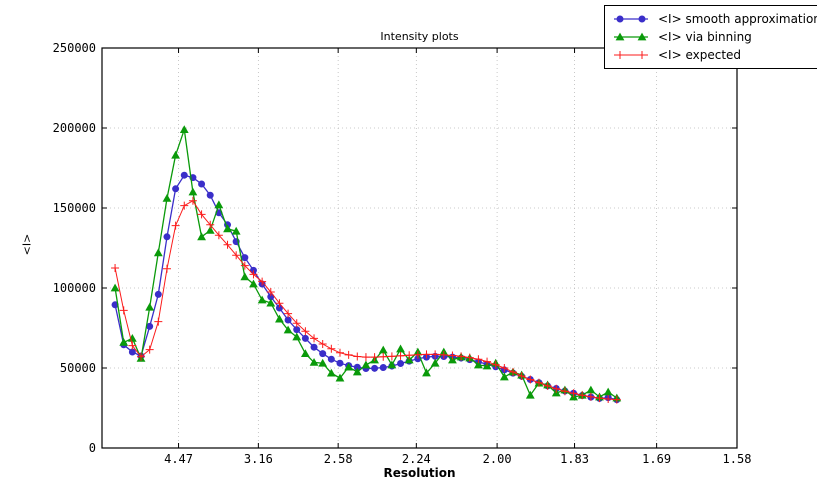 This screenshot has width=817, height=492. Describe the element at coordinates (74, 208) in the screenshot. I see `y-tick-label: 150000` at that location.